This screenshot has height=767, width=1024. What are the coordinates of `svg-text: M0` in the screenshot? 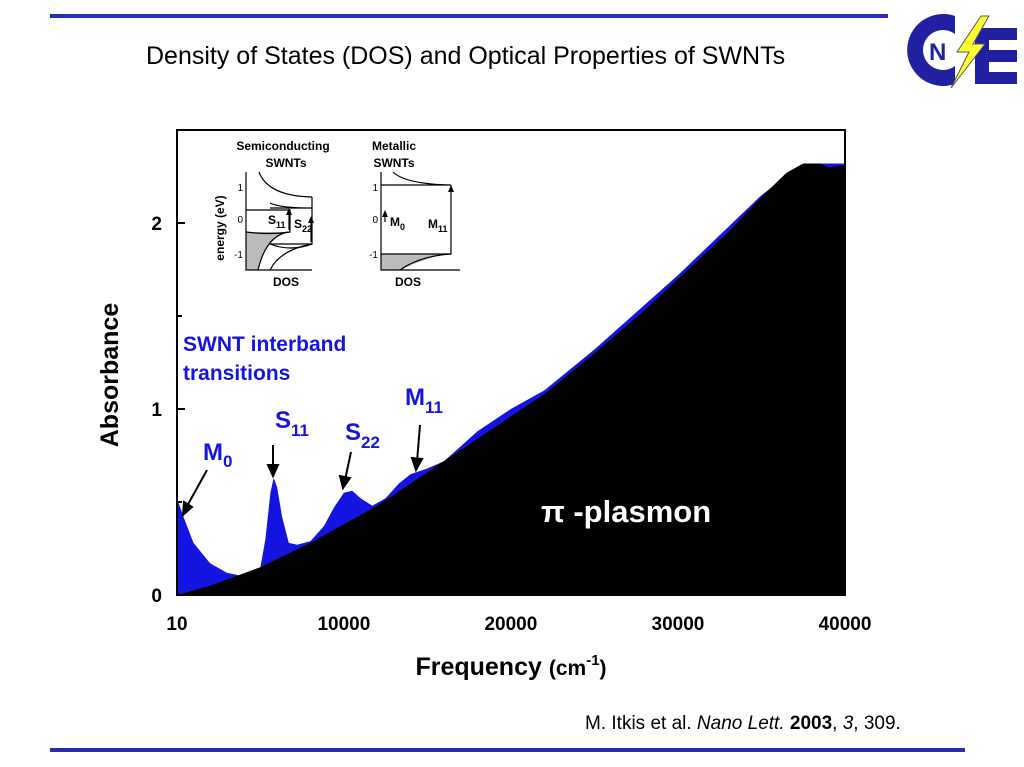 It's located at (397, 223).